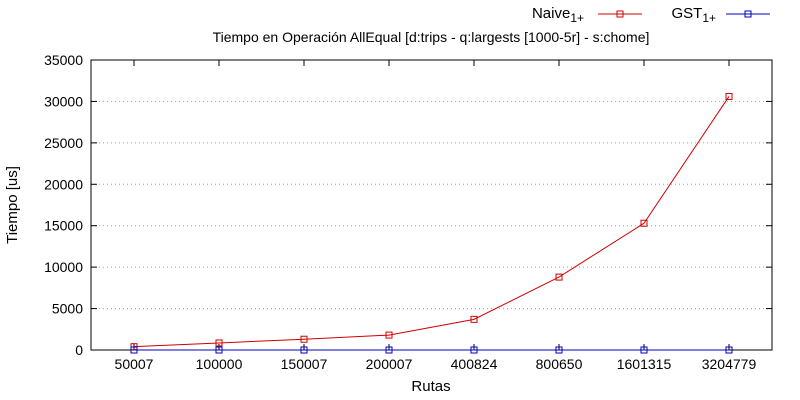 This screenshot has width=800, height=400. What do you see at coordinates (474, 364) in the screenshot?
I see `x-tick-label: 400824` at bounding box center [474, 364].